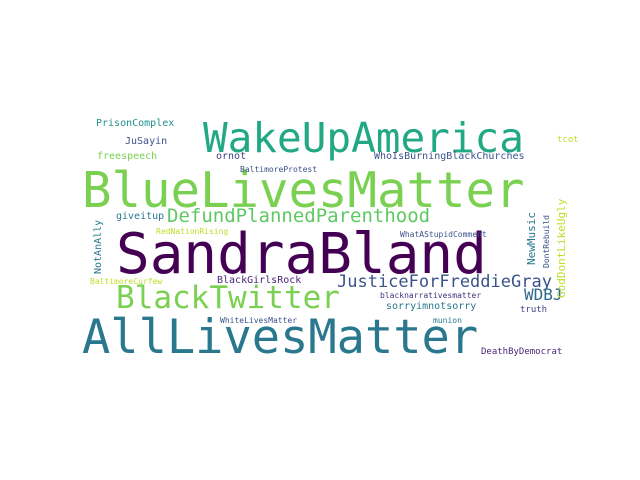  I want to click on word-notanally: NotAnAlly, so click(98, 246).